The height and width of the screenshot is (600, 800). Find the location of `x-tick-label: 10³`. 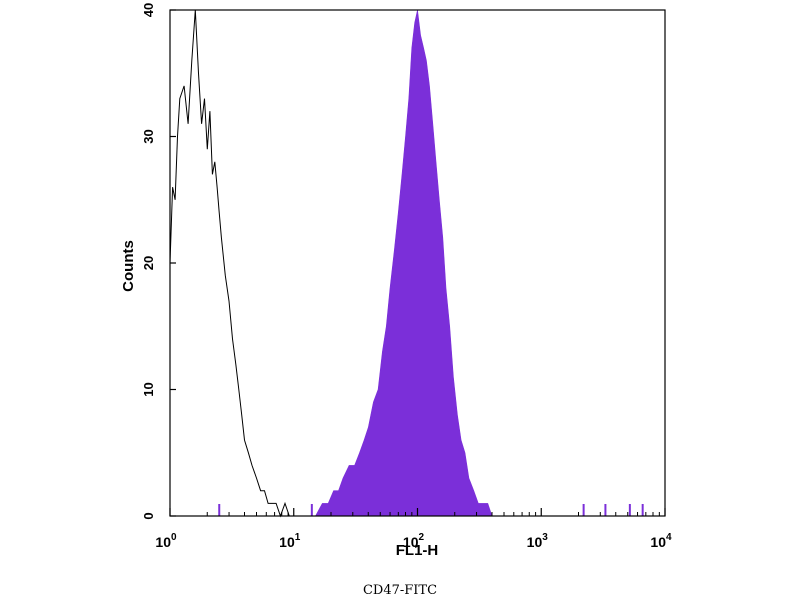

x-tick-label: 10³ is located at coordinates (538, 541).